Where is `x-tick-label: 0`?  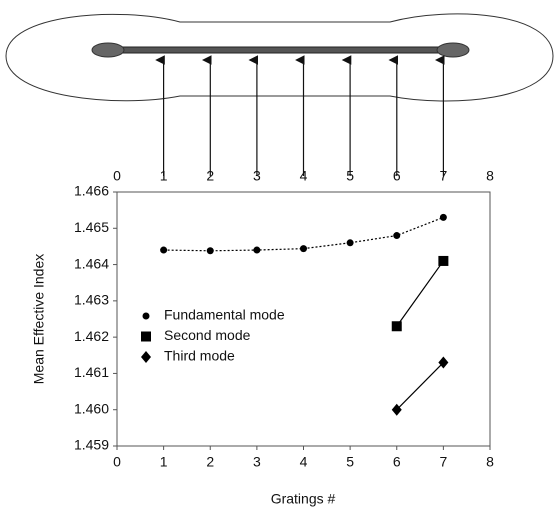
x-tick-label: 0 is located at coordinates (117, 462).